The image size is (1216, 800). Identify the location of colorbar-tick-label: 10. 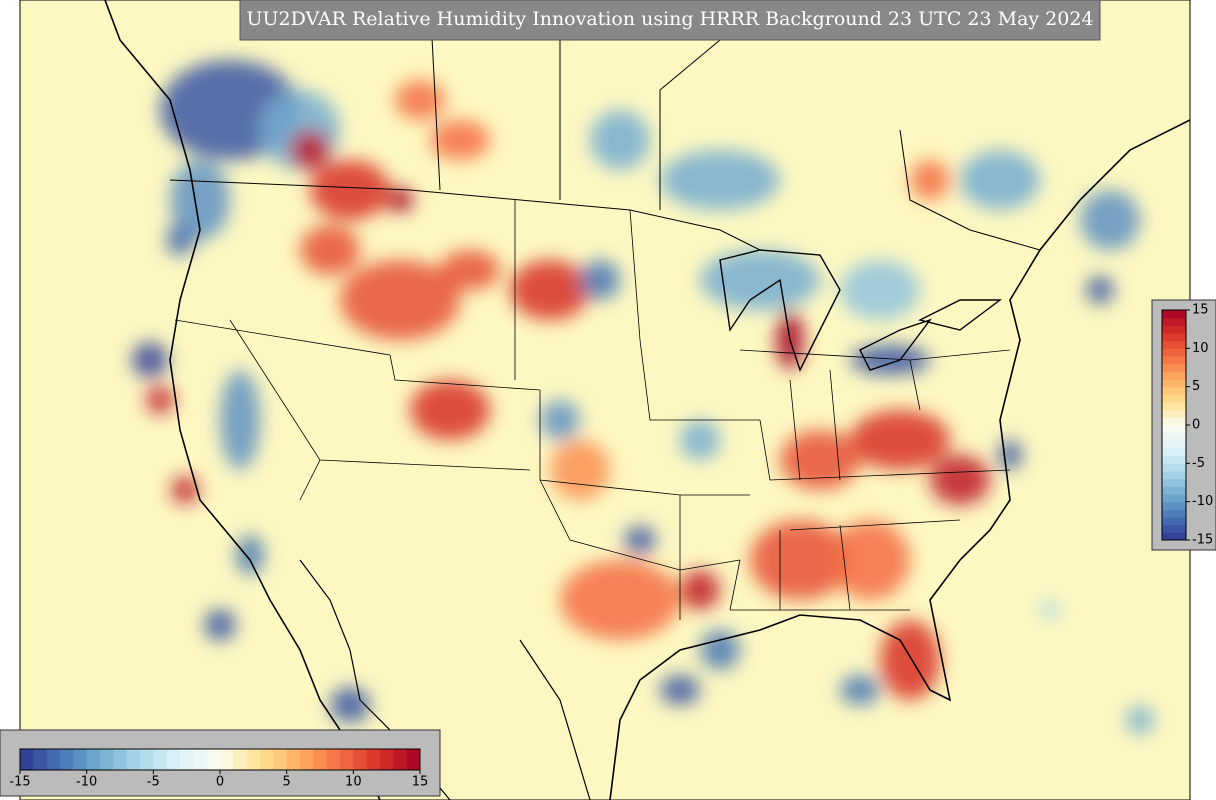
(353, 782).